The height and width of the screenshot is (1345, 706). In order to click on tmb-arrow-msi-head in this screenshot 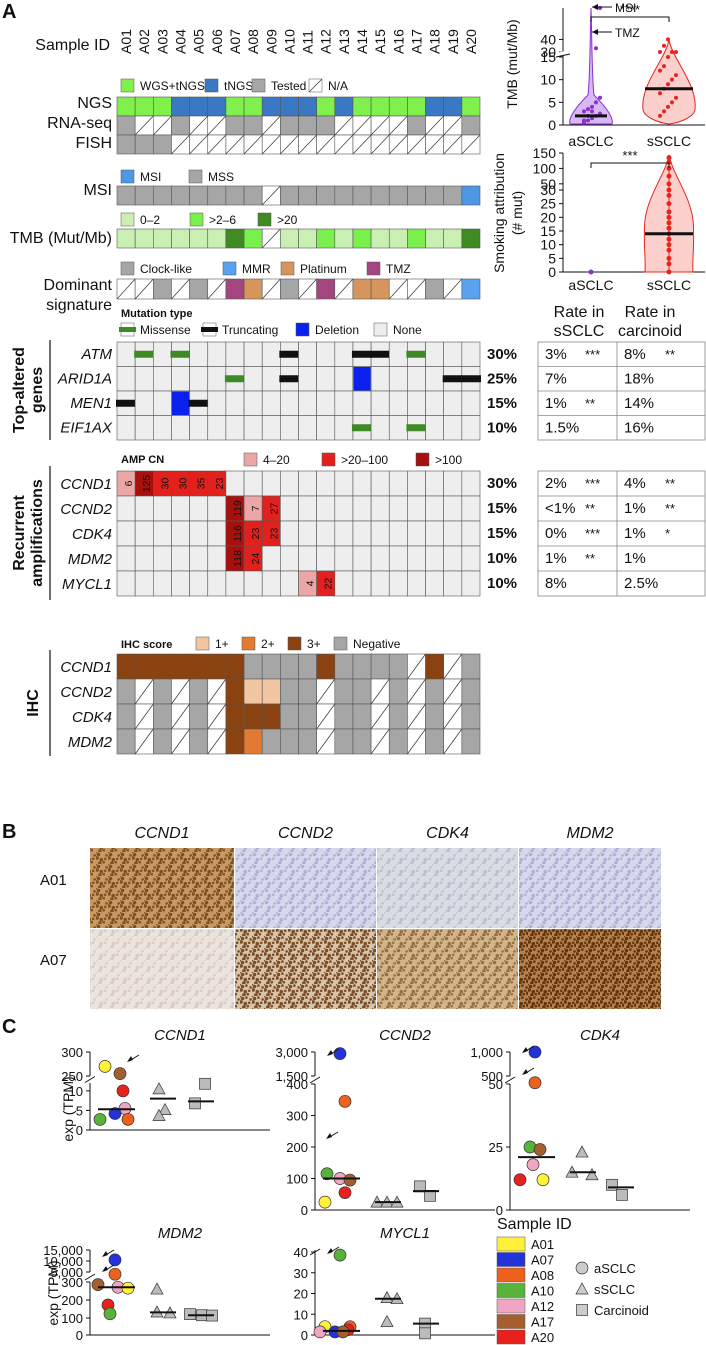, I will do `click(595, 7)`.